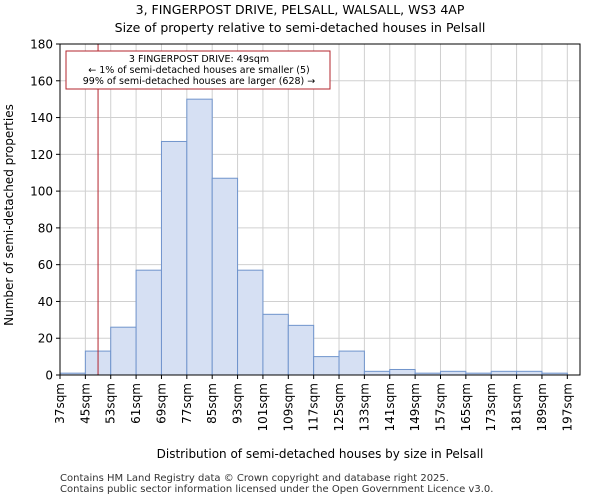 The width and height of the screenshot is (600, 500). What do you see at coordinates (364, 407) in the screenshot?
I see `x-tick-label: 133sqm` at bounding box center [364, 407].